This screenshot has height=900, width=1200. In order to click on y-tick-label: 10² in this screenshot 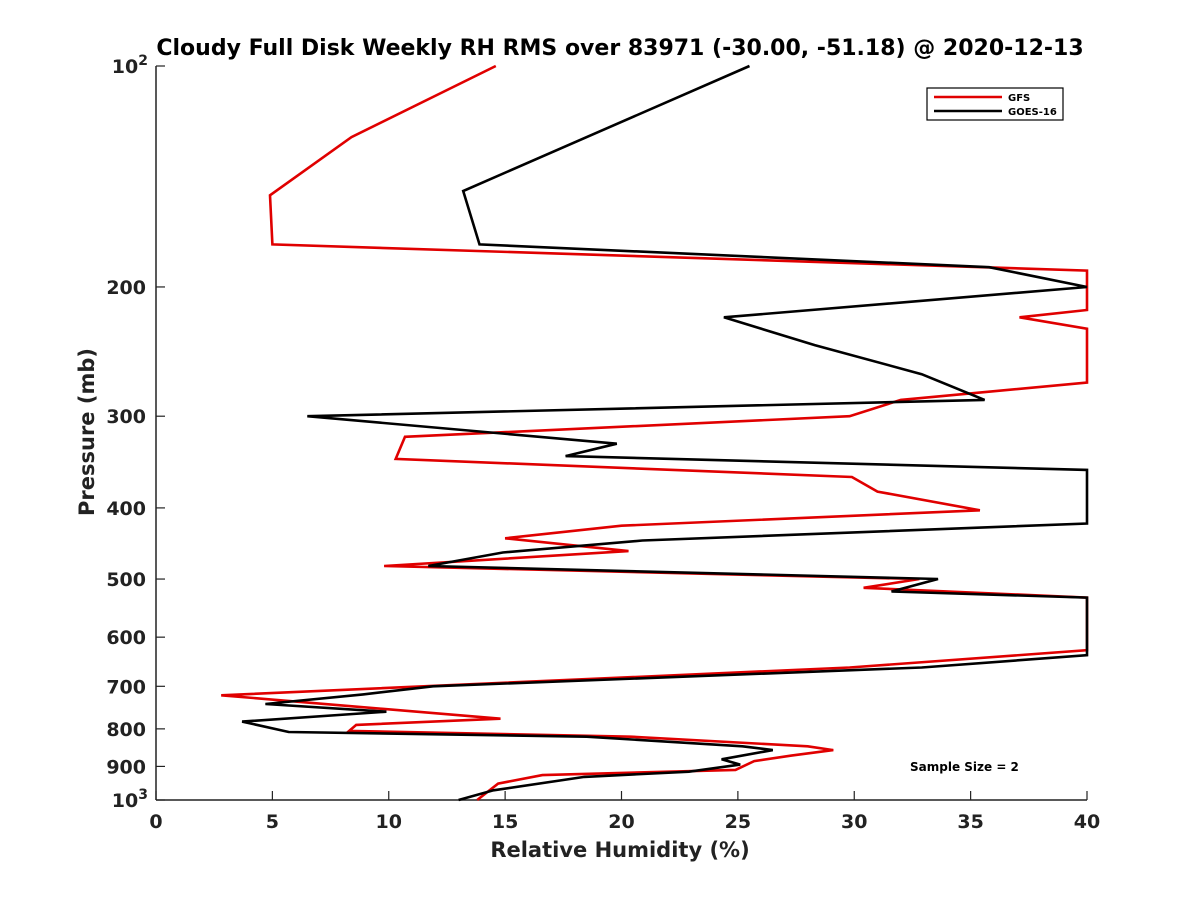, I will do `click(130, 65)`.